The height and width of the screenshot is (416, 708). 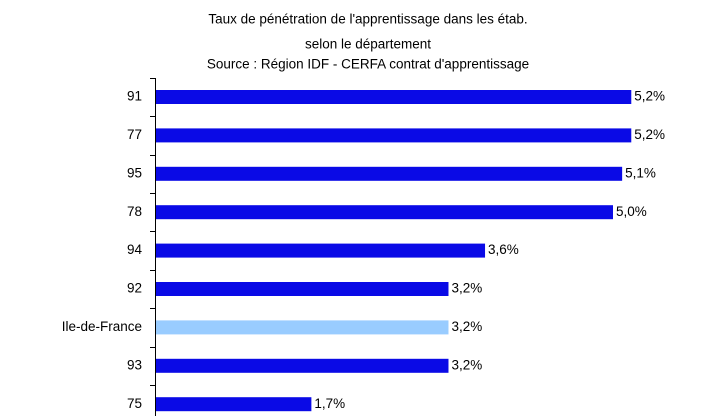 What do you see at coordinates (134, 134) in the screenshot?
I see `category-label: 77` at bounding box center [134, 134].